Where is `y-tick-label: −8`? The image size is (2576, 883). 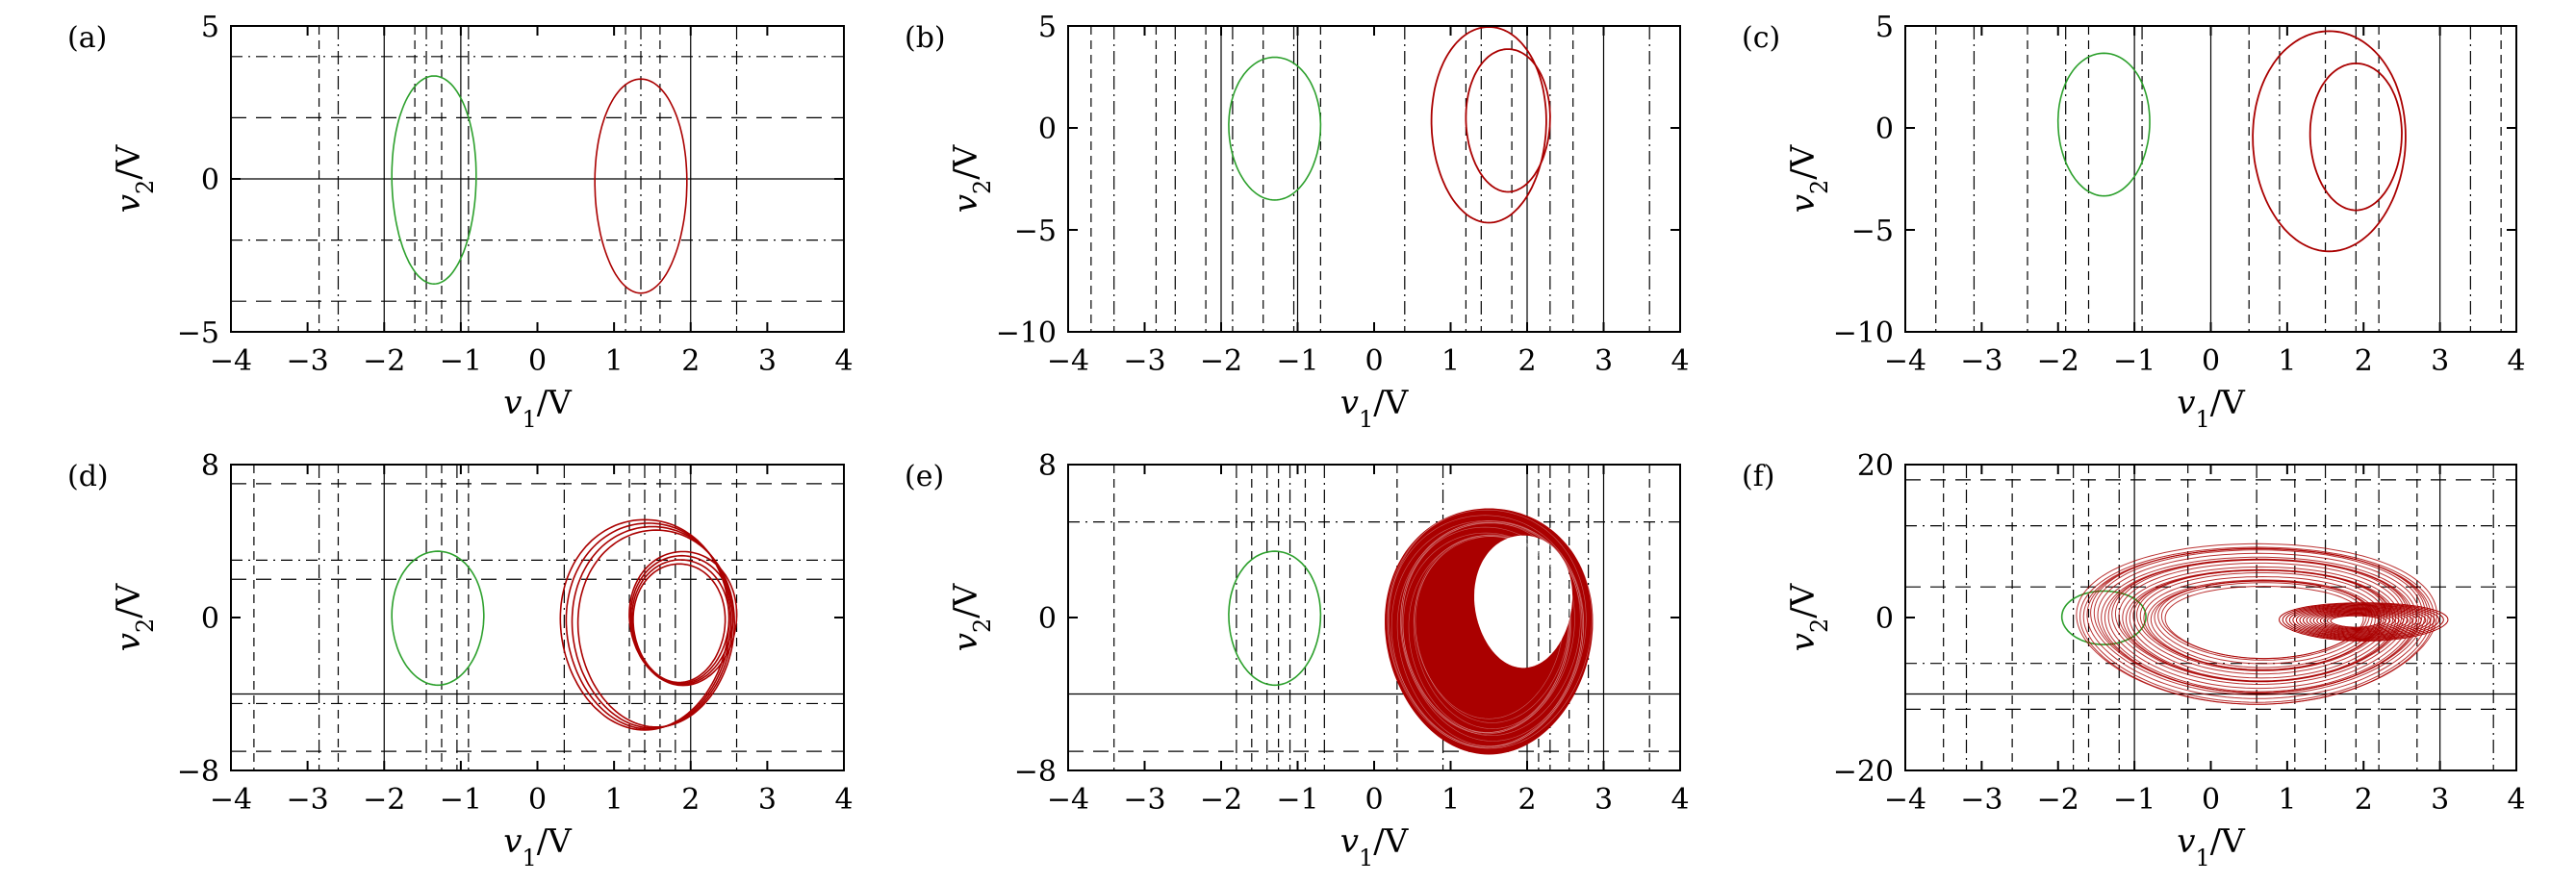
y-tick-label: −8 is located at coordinates (1035, 772).